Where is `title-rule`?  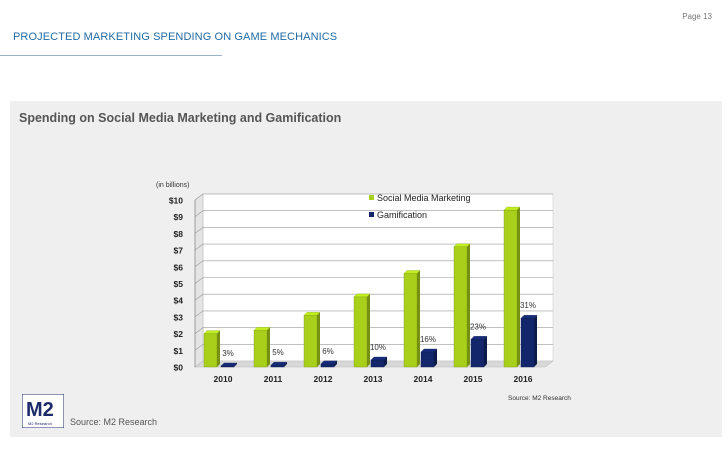
title-rule is located at coordinates (111, 55).